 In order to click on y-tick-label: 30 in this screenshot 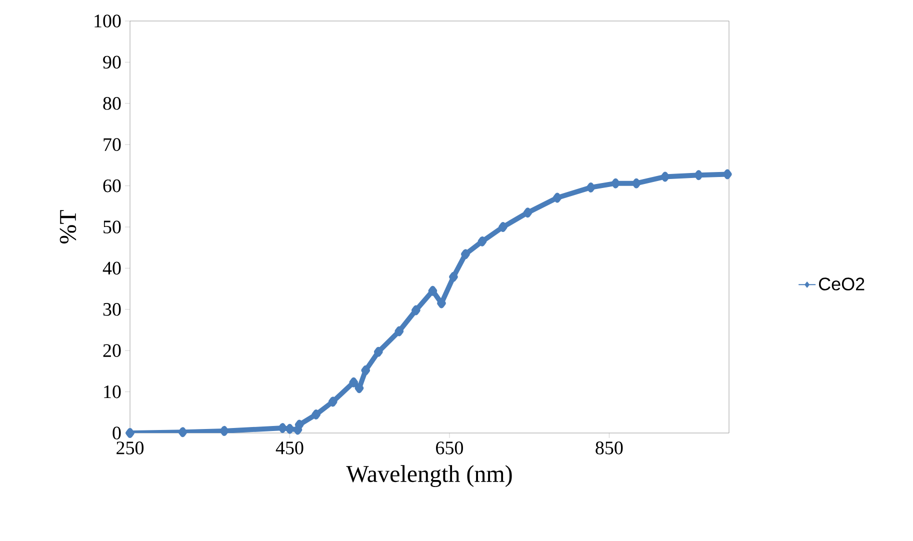, I will do `click(112, 309)`.